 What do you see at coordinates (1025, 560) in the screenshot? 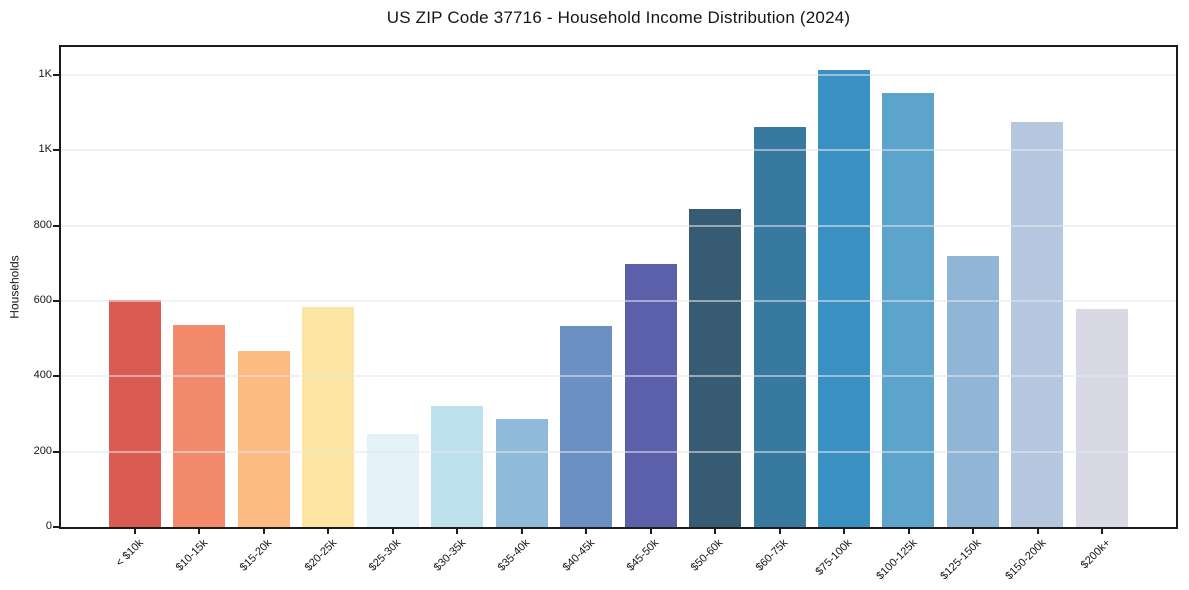
I see `x-tick-label: $150-200k` at bounding box center [1025, 560].